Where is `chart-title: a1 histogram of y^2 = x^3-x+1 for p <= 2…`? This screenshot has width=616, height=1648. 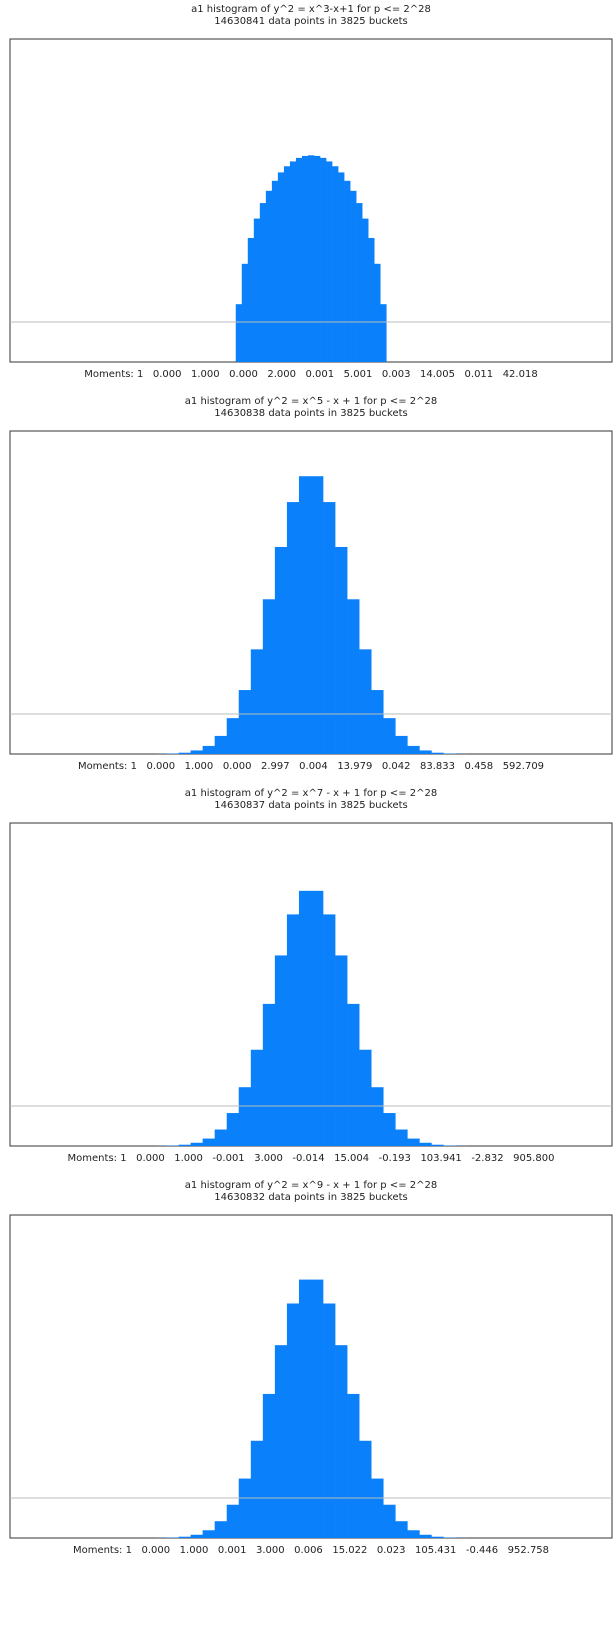
chart-title: a1 histogram of y^2 = x^3-x+1 for p <= 2… is located at coordinates (311, 9).